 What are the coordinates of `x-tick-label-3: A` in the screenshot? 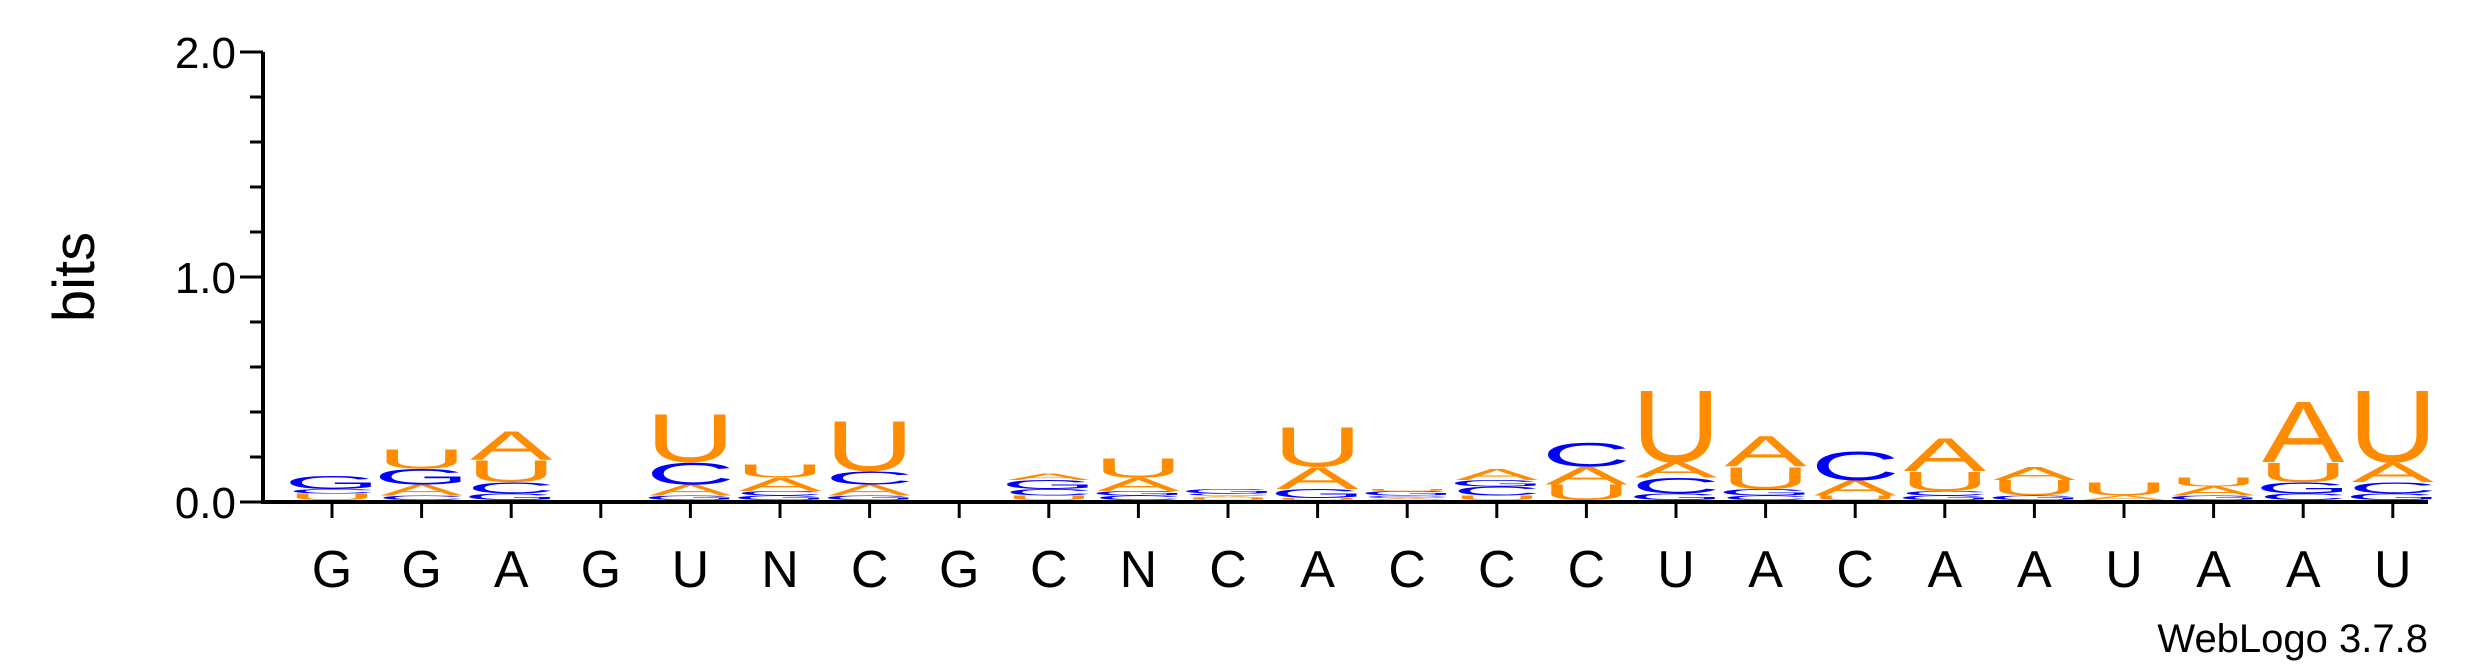 It's located at (511, 570).